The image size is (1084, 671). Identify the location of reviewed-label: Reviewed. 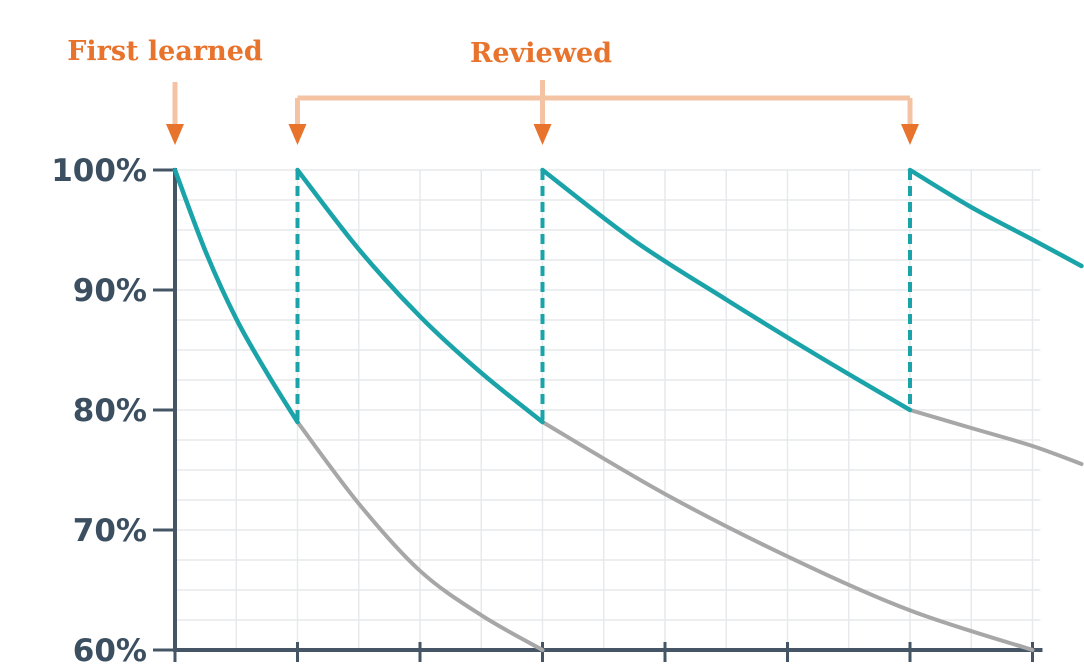
(541, 53).